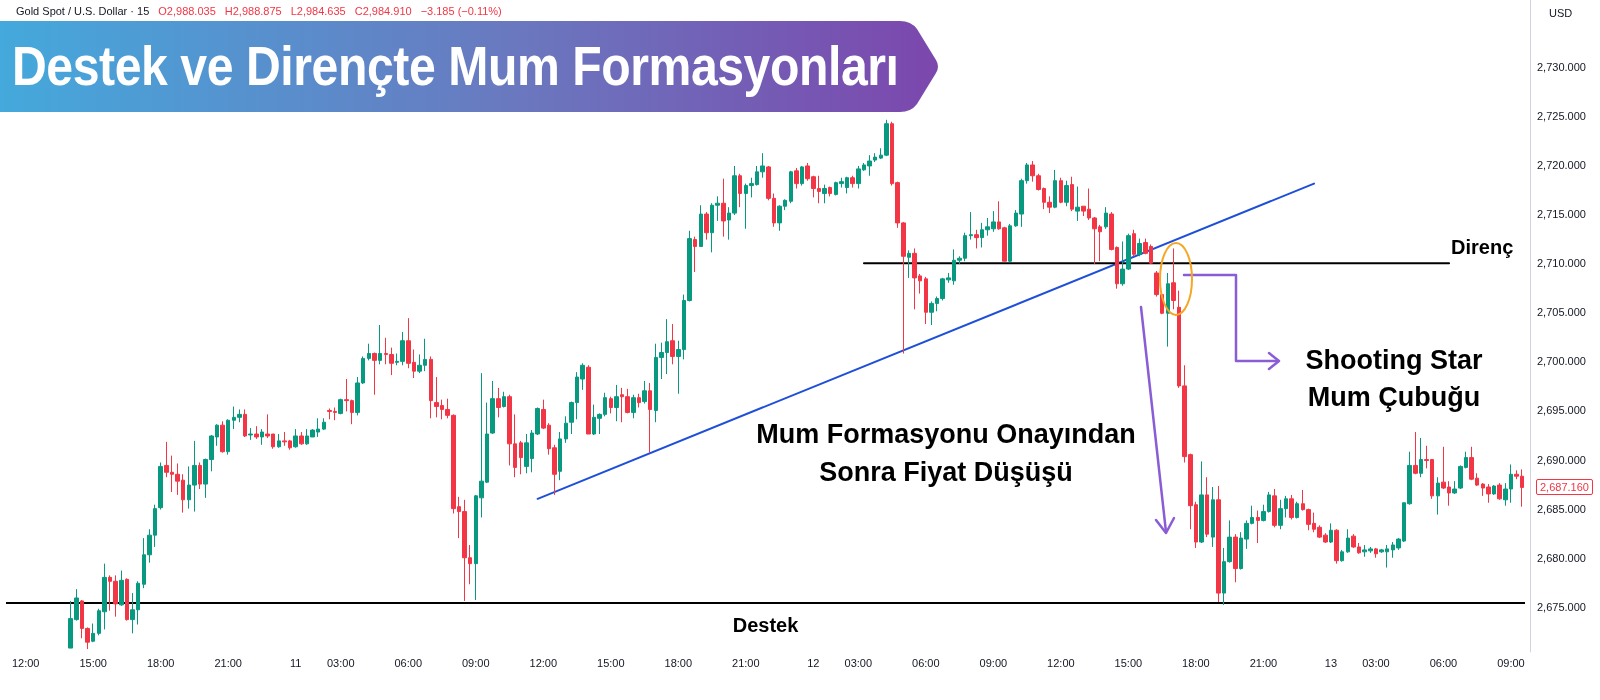  Describe the element at coordinates (1561, 459) in the screenshot. I see `y-tick-label: 2,690.000` at that location.